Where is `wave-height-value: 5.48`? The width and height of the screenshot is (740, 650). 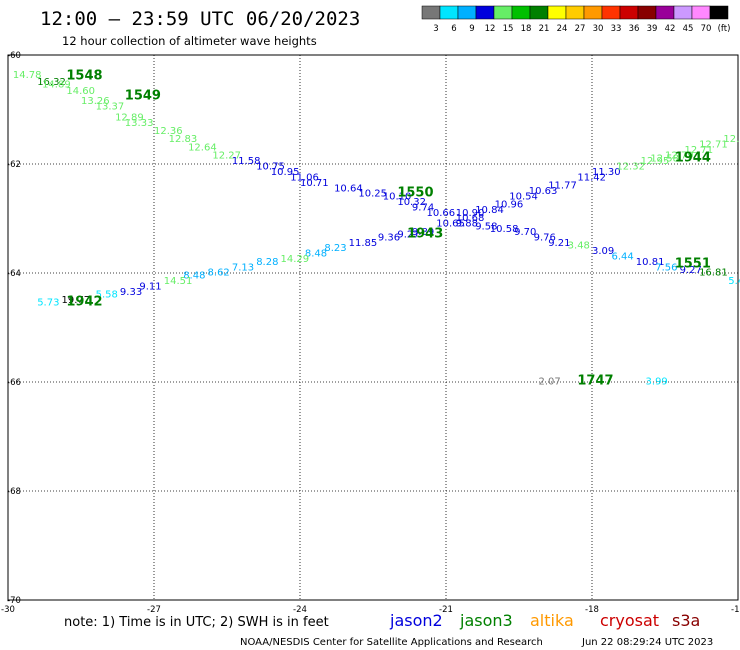 wave-height-value: 5.48 is located at coordinates (734, 281).